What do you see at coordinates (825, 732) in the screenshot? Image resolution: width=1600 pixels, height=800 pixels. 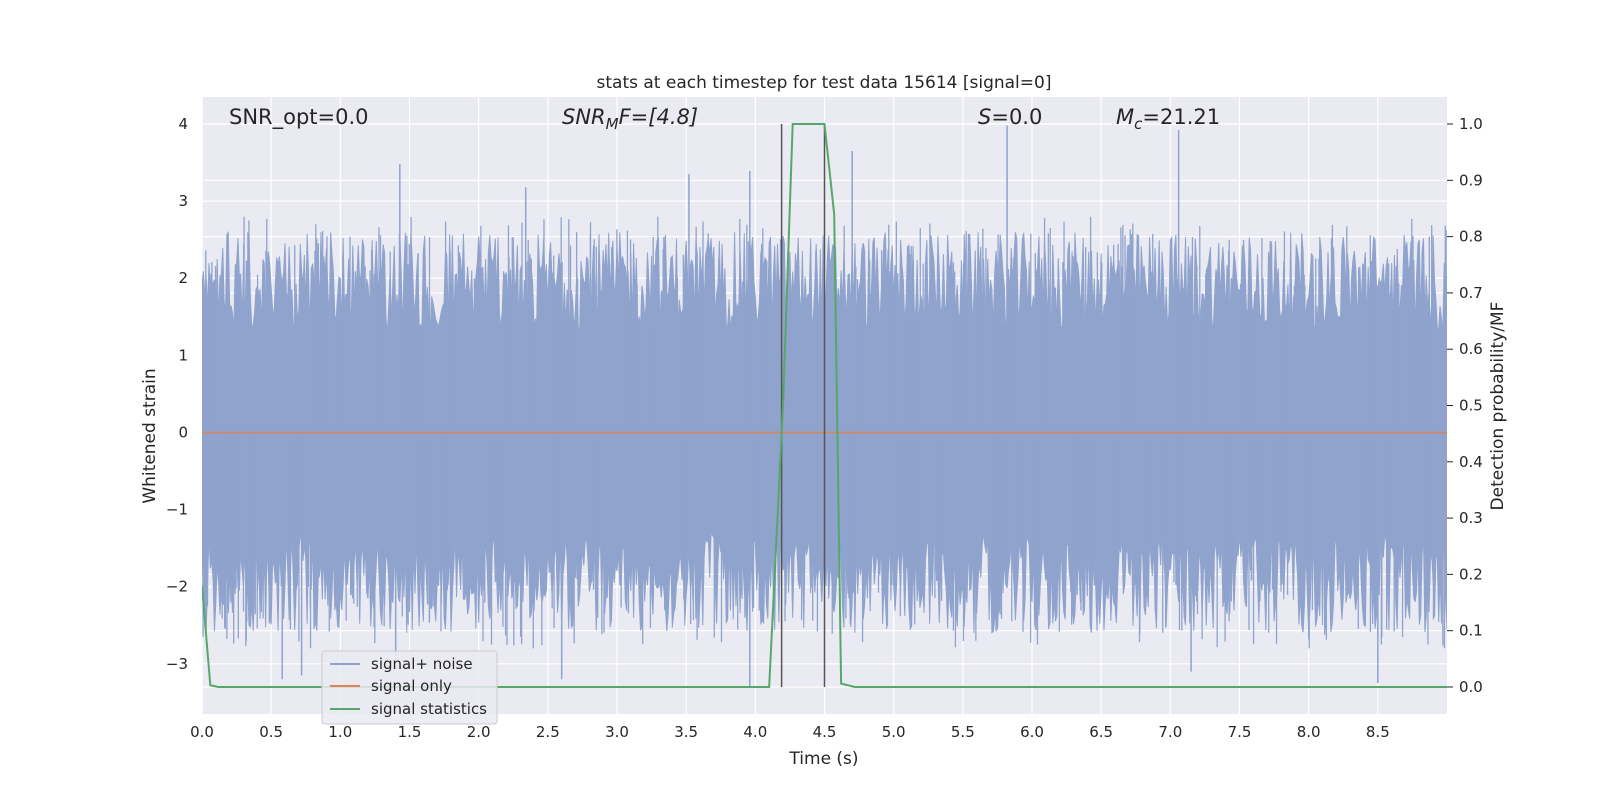 I see `x-tick-label: 4.5` at bounding box center [825, 732].